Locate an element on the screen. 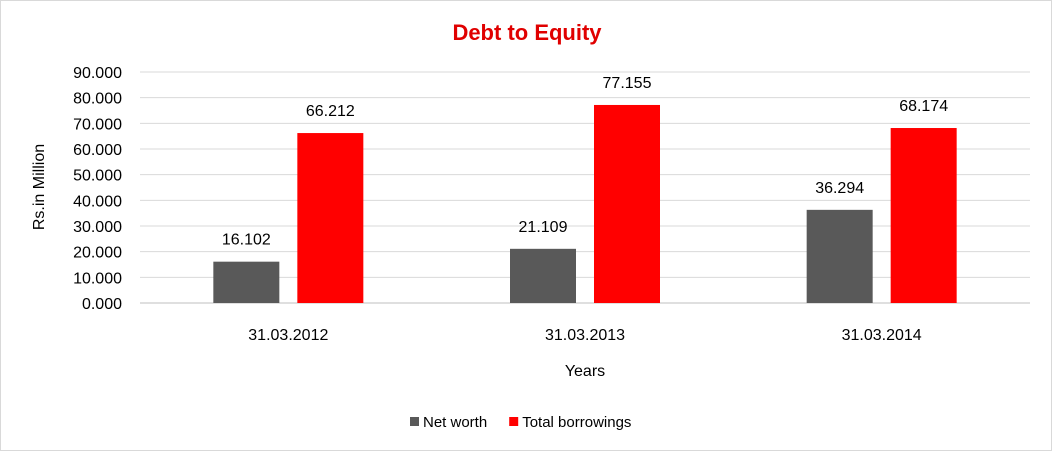 Image resolution: width=1052 pixels, height=451 pixels. x-tick-label: 31.03.2014 is located at coordinates (882, 335).